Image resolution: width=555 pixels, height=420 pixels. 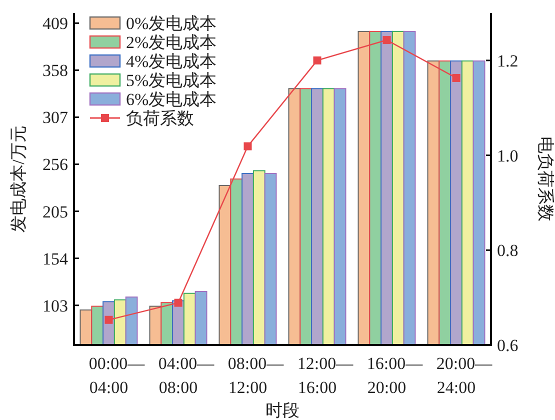 What do you see at coordinates (507, 345) in the screenshot?
I see `y2-tick-label: 0.6` at bounding box center [507, 345].